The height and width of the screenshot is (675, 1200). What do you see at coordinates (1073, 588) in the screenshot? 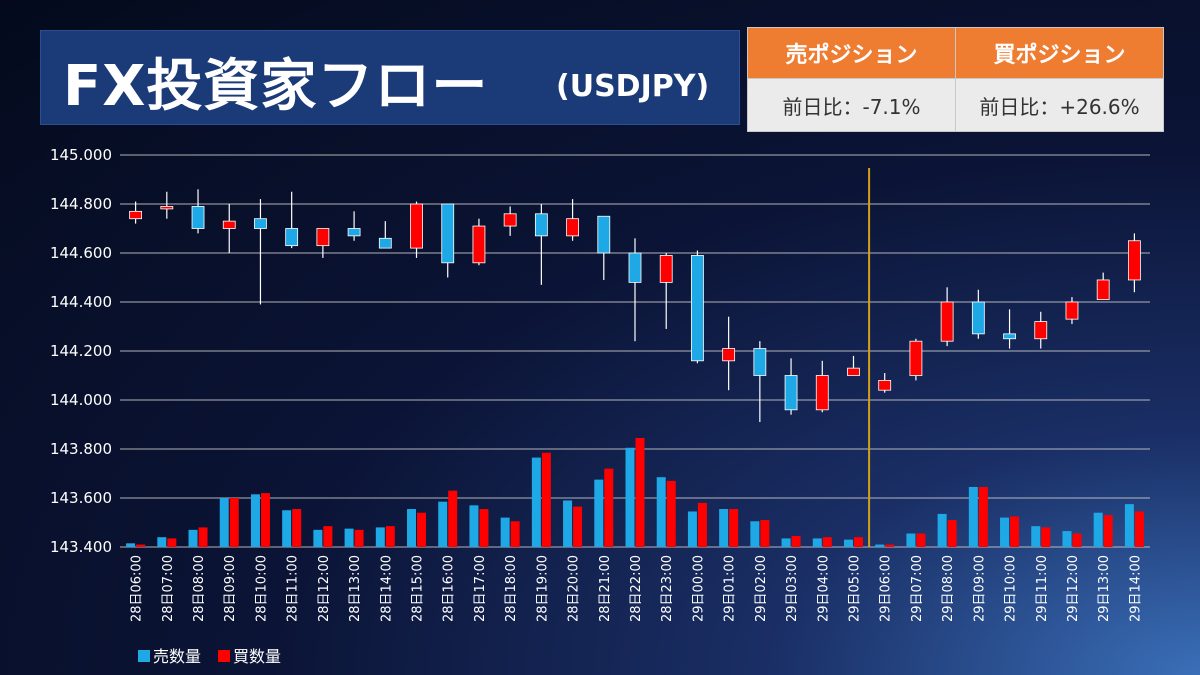
I see `x-tick-label: 29日12:00` at bounding box center [1073, 588].